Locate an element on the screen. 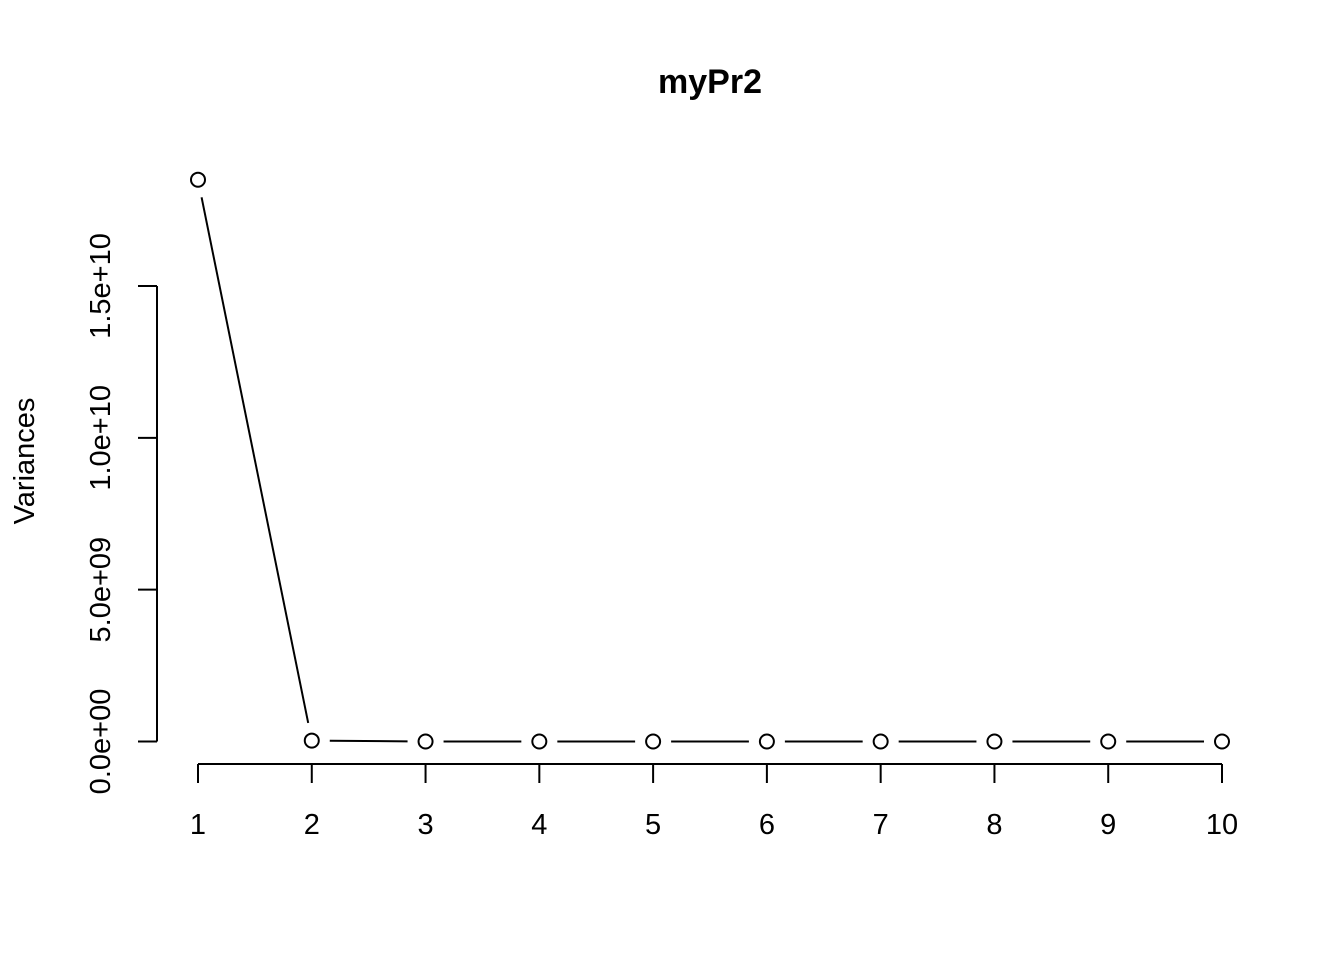 This screenshot has width=1344, height=965. x-tick-label: 3 is located at coordinates (425, 825).